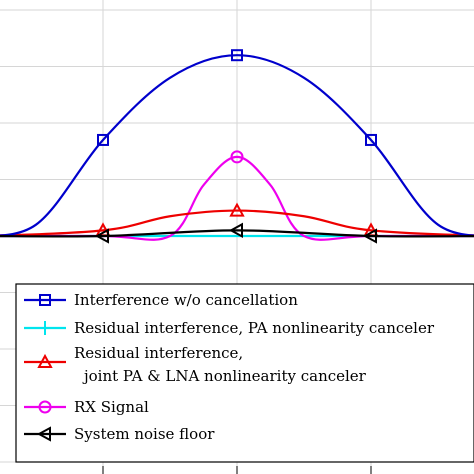 This screenshot has height=474, width=474. I want to click on legend-entry-3: RX Signal, so click(86, 407).